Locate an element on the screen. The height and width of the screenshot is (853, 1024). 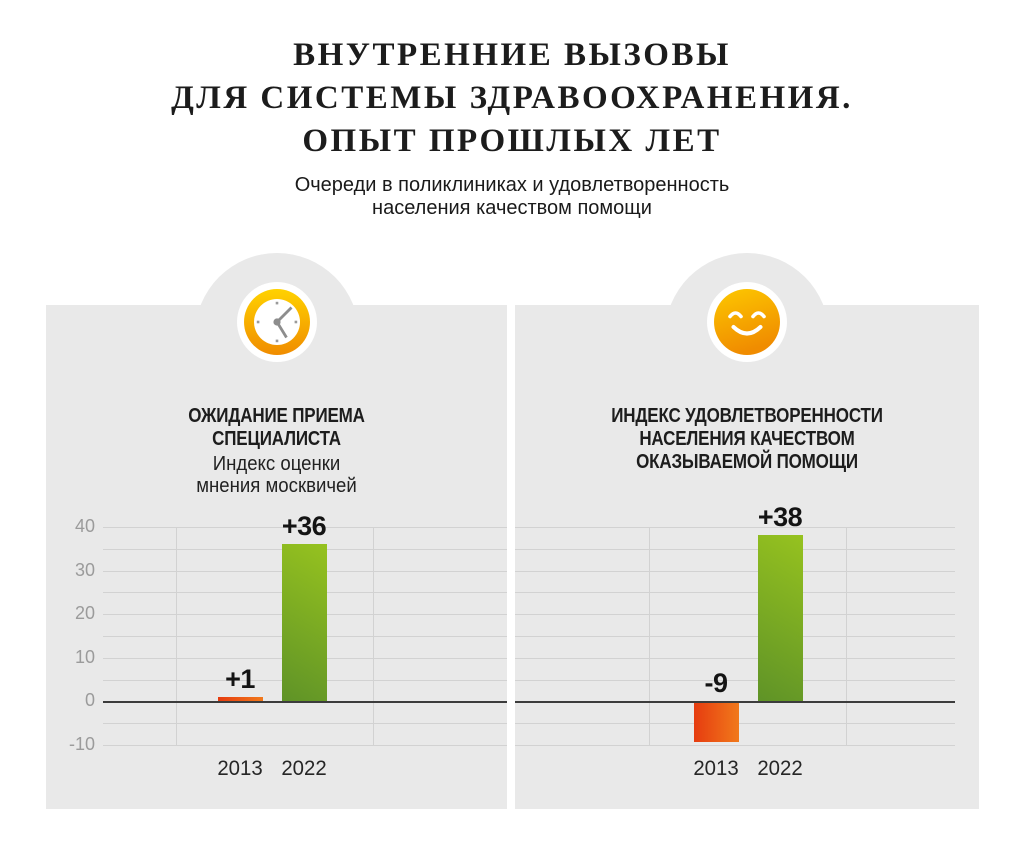
heading-line: ОКАЗЫВАЕМОЙ ПОМОЩИ is located at coordinates (747, 462).